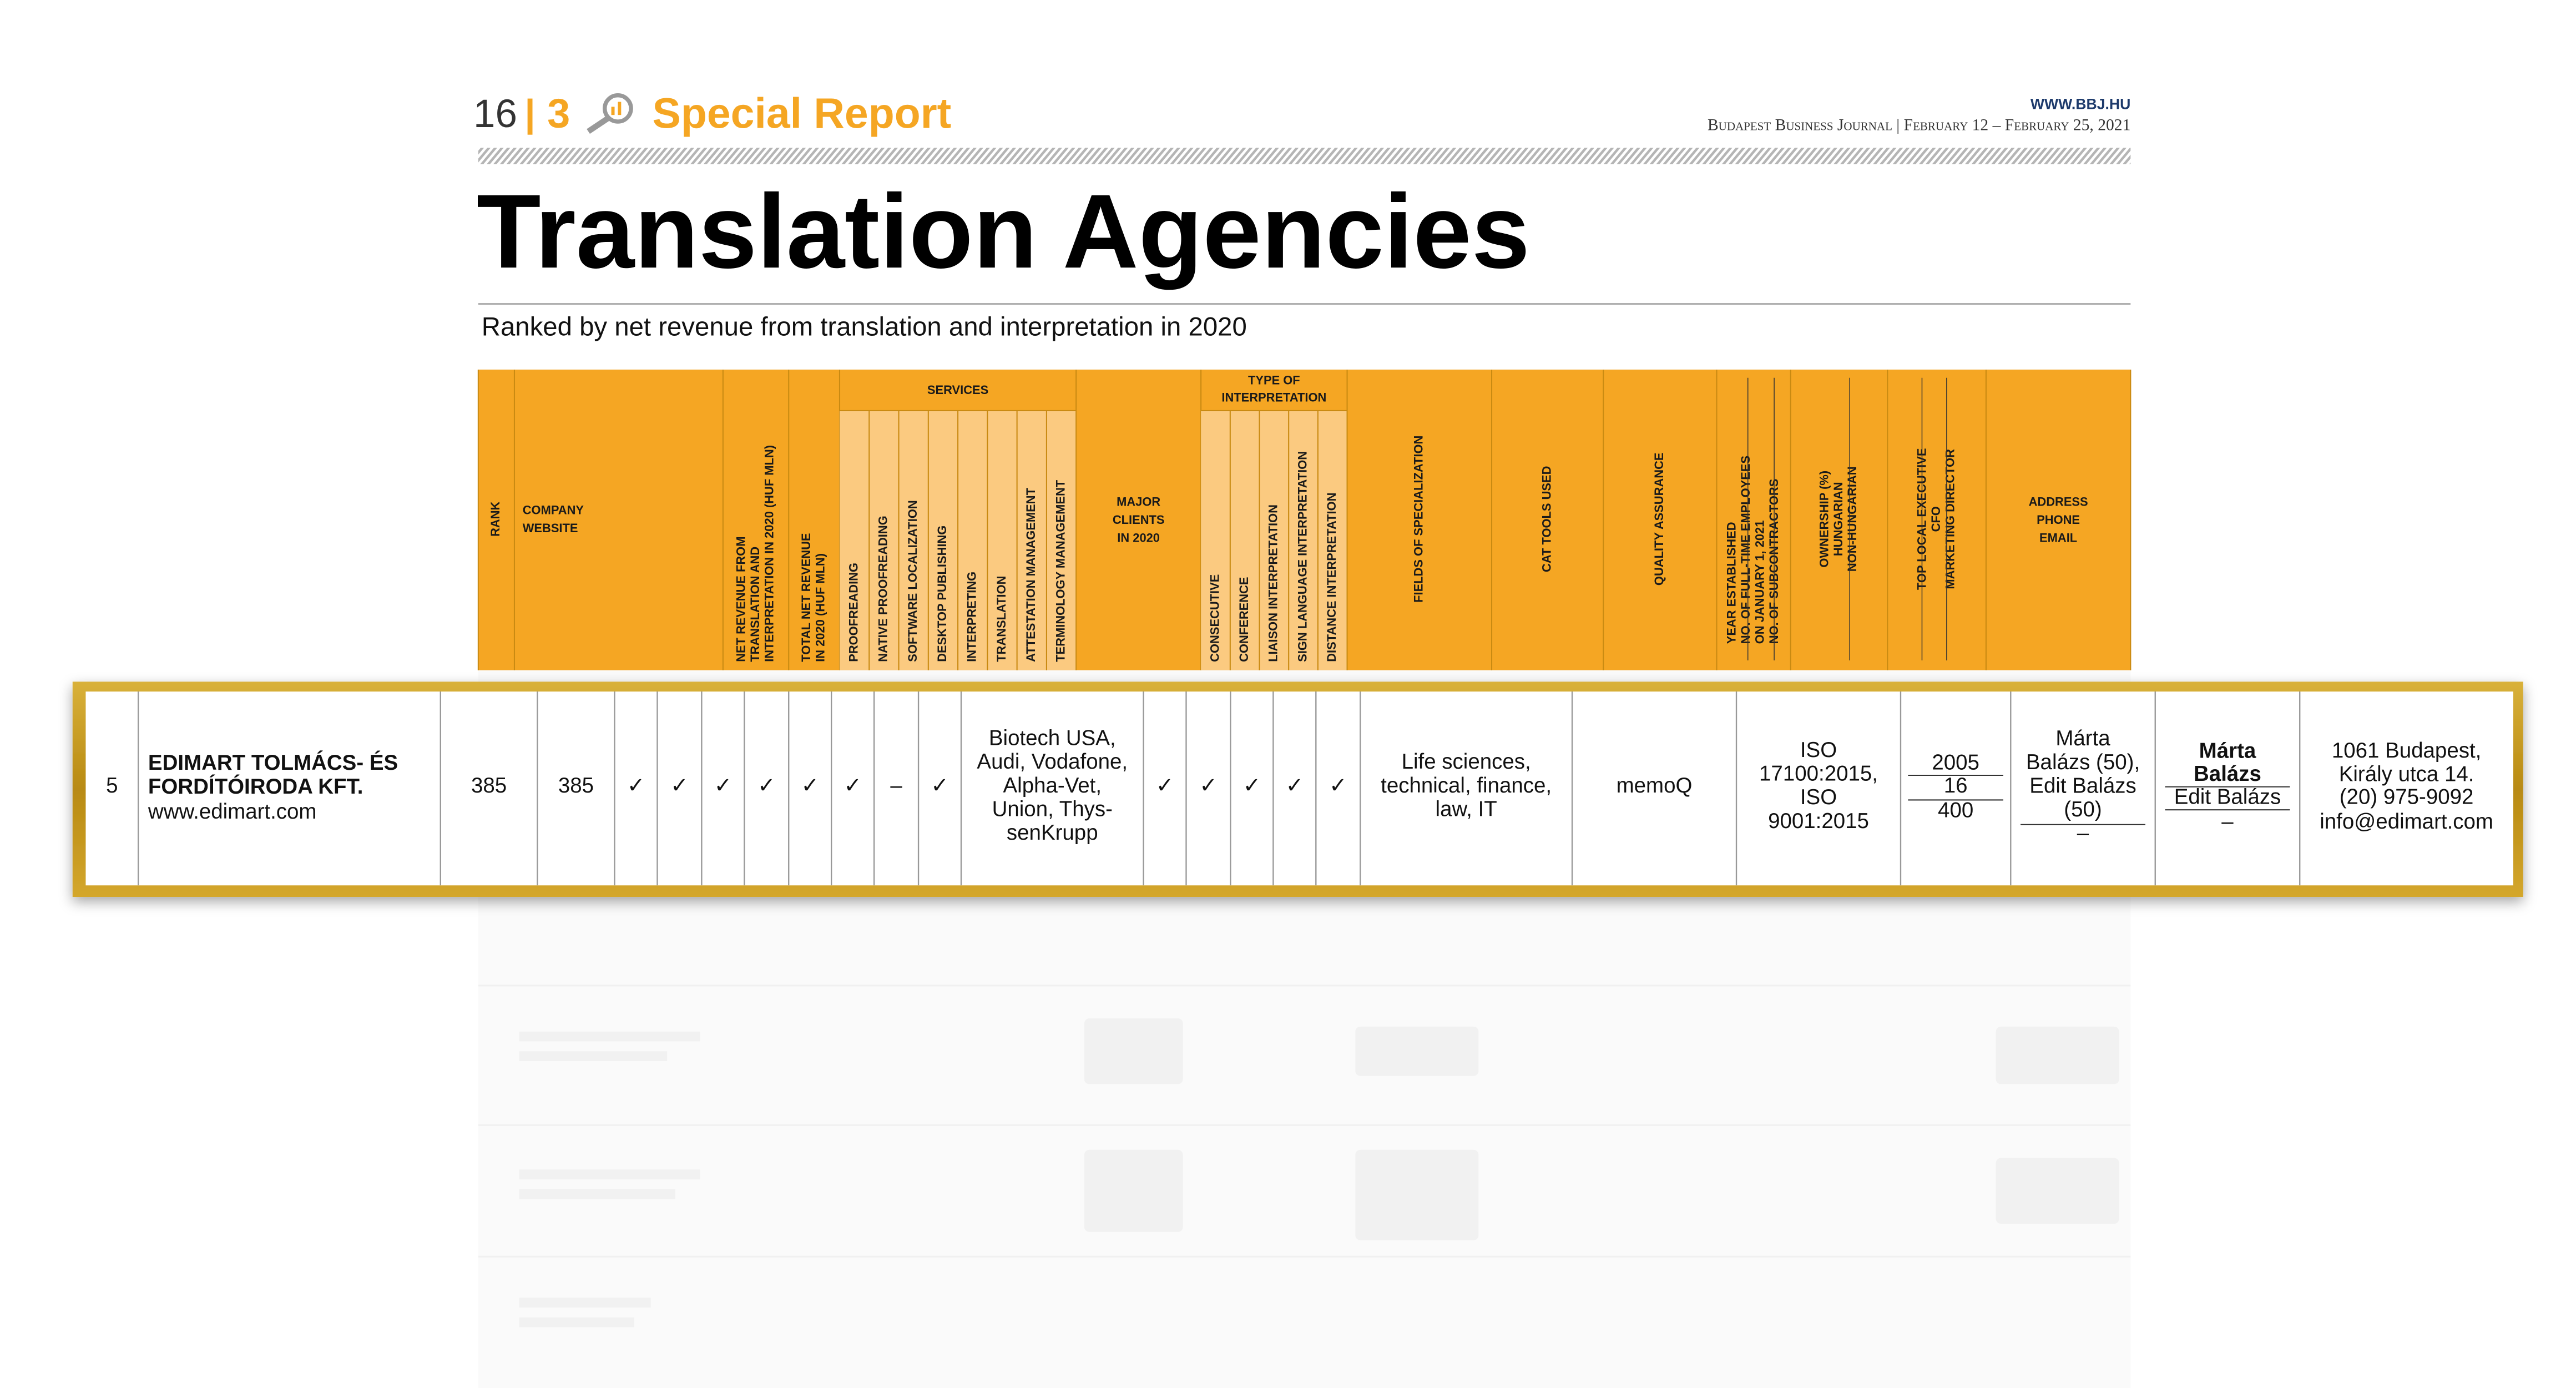 This screenshot has height=1388, width=2576. What do you see at coordinates (1818, 821) in the screenshot?
I see `quality-assurance: 9001:2015` at bounding box center [1818, 821].